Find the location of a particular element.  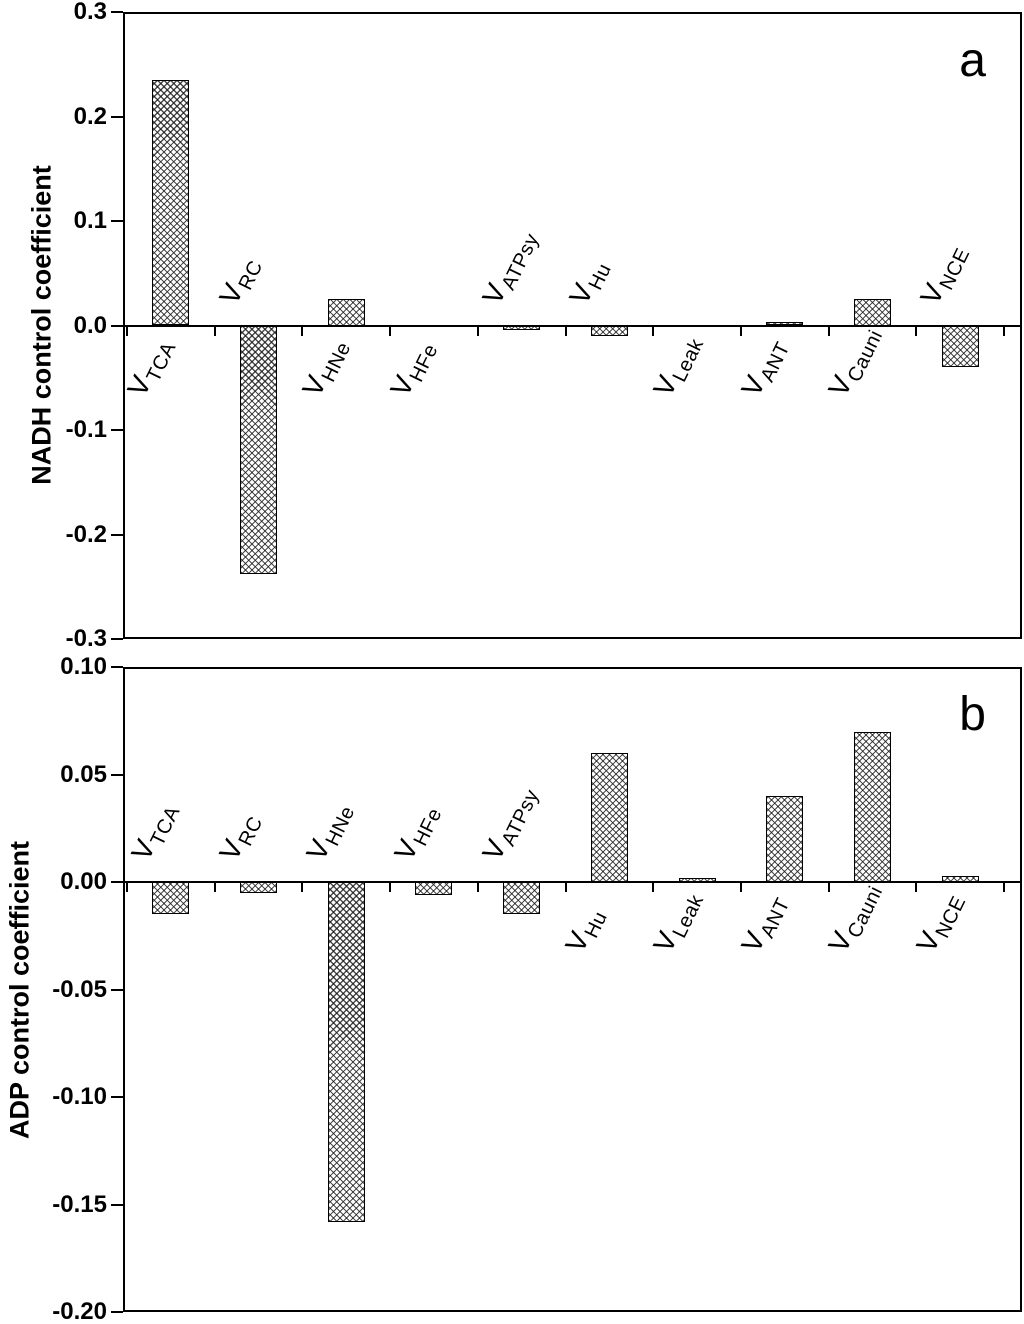

y-tick-label: 0.3 is located at coordinates (90, 12).